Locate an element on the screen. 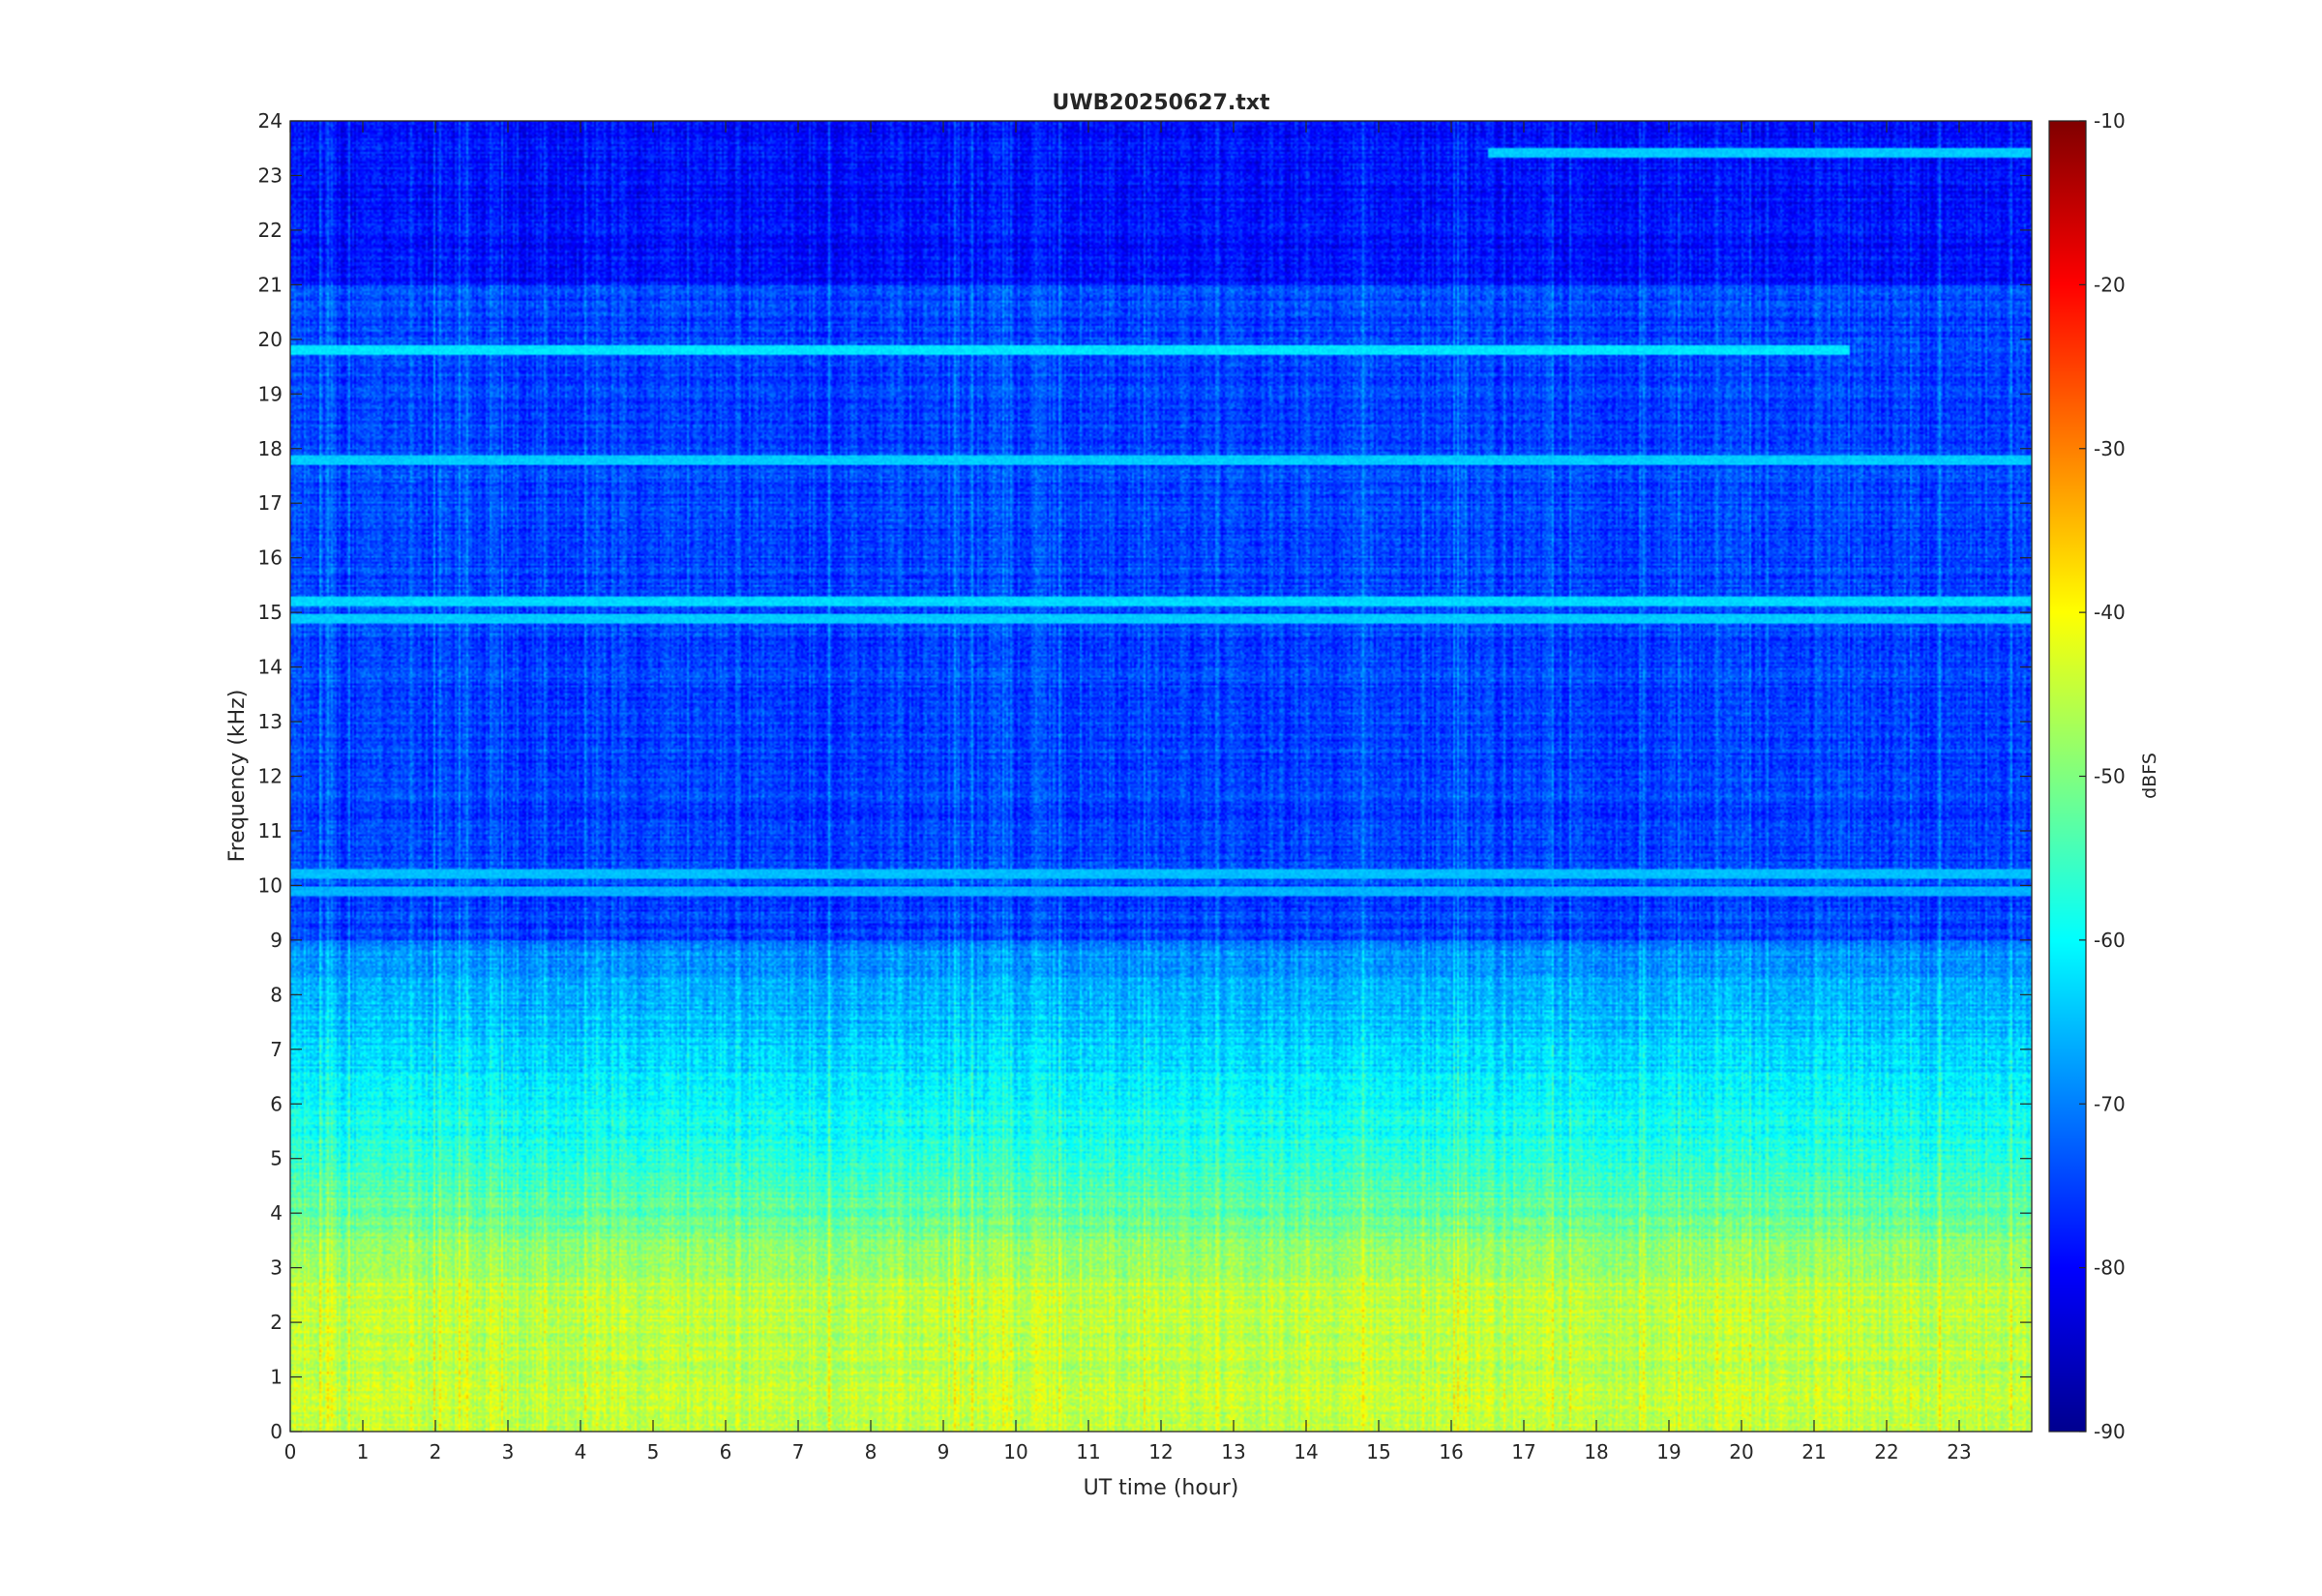 This screenshot has width=2322, height=1596. x-tick-label: 15 is located at coordinates (1378, 1451).